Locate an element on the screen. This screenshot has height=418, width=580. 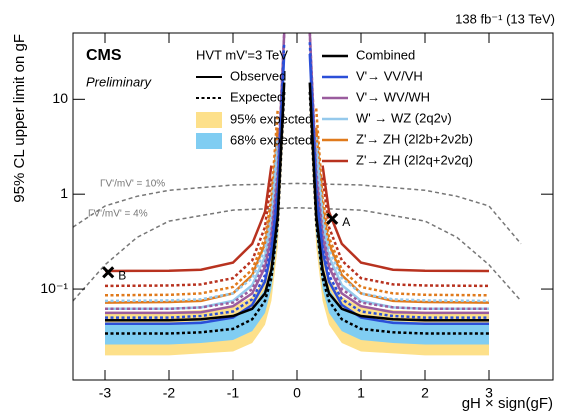
x-tick-label: -3 is located at coordinates (105, 393).